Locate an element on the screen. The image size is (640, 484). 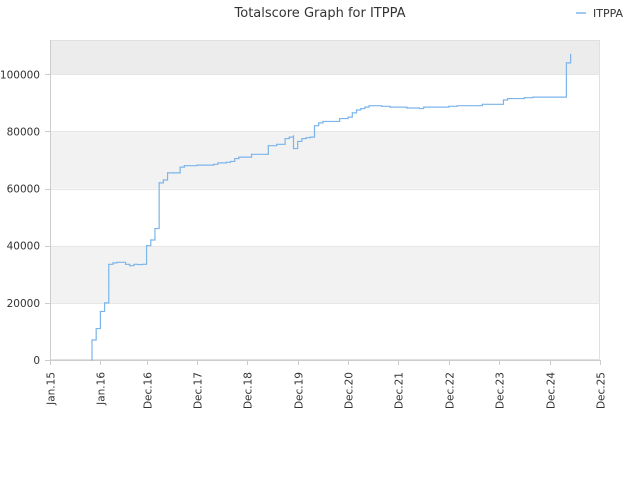
x-tick-label: Dec.20 is located at coordinates (350, 390).